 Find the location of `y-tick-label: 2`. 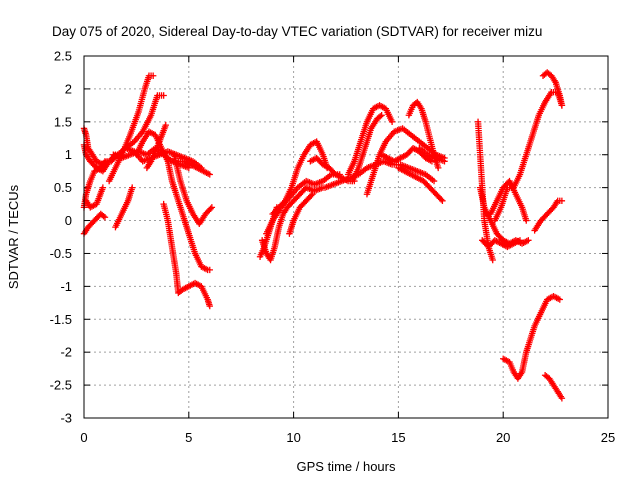

y-tick-label: 2 is located at coordinates (68, 88).